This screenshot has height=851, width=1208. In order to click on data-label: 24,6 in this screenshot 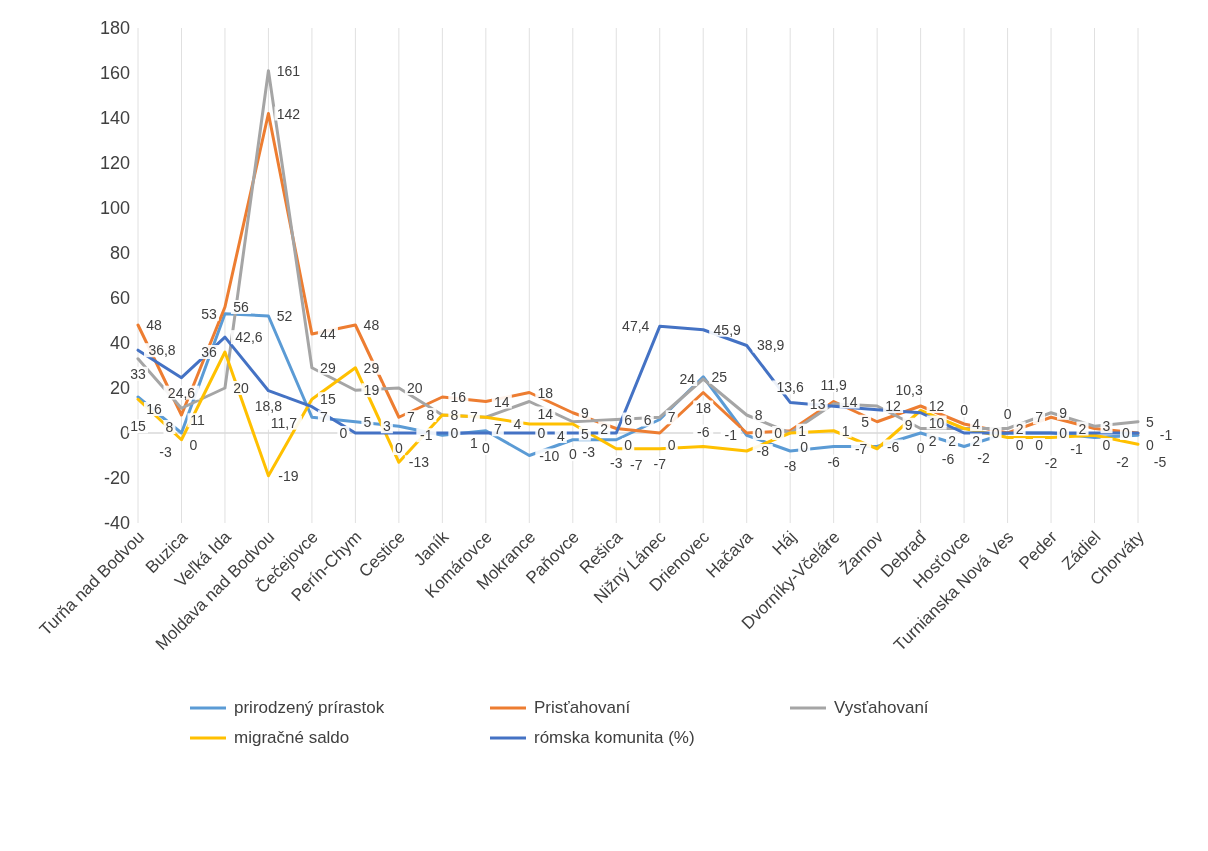, I will do `click(181, 392)`.